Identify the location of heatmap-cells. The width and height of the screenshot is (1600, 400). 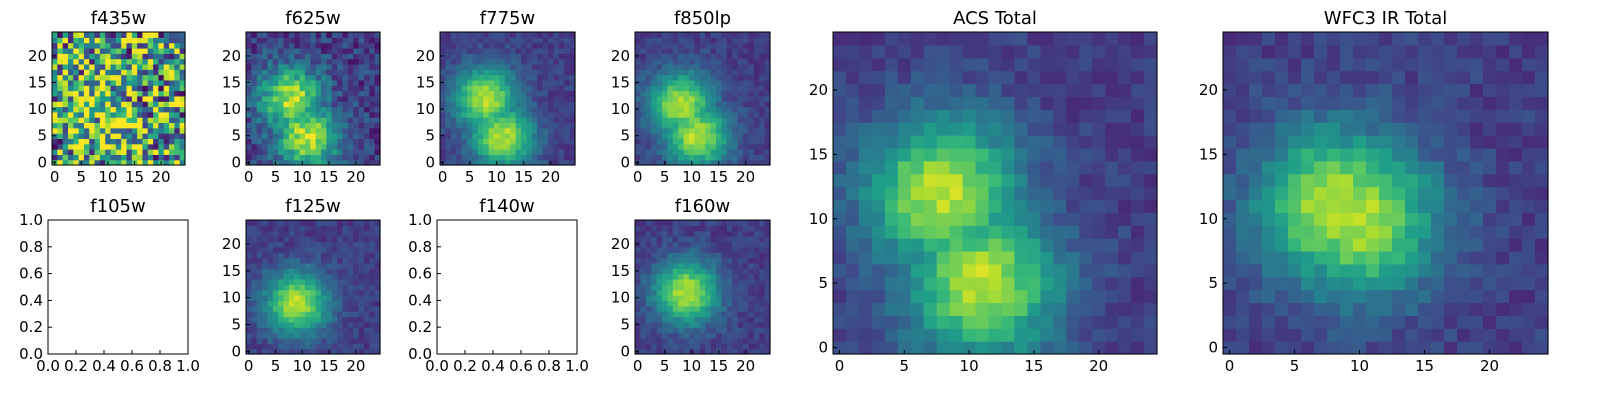
(313, 287).